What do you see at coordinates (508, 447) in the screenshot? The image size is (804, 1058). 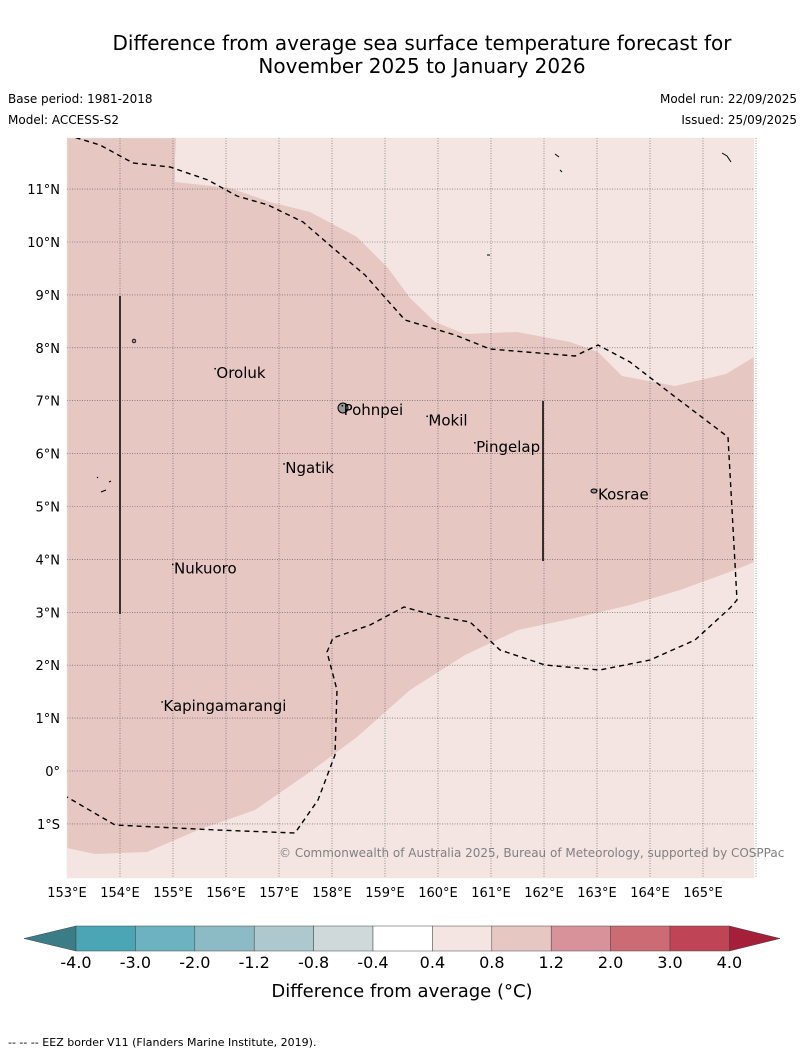 I see `place-label-pingelap: Pingelap` at bounding box center [508, 447].